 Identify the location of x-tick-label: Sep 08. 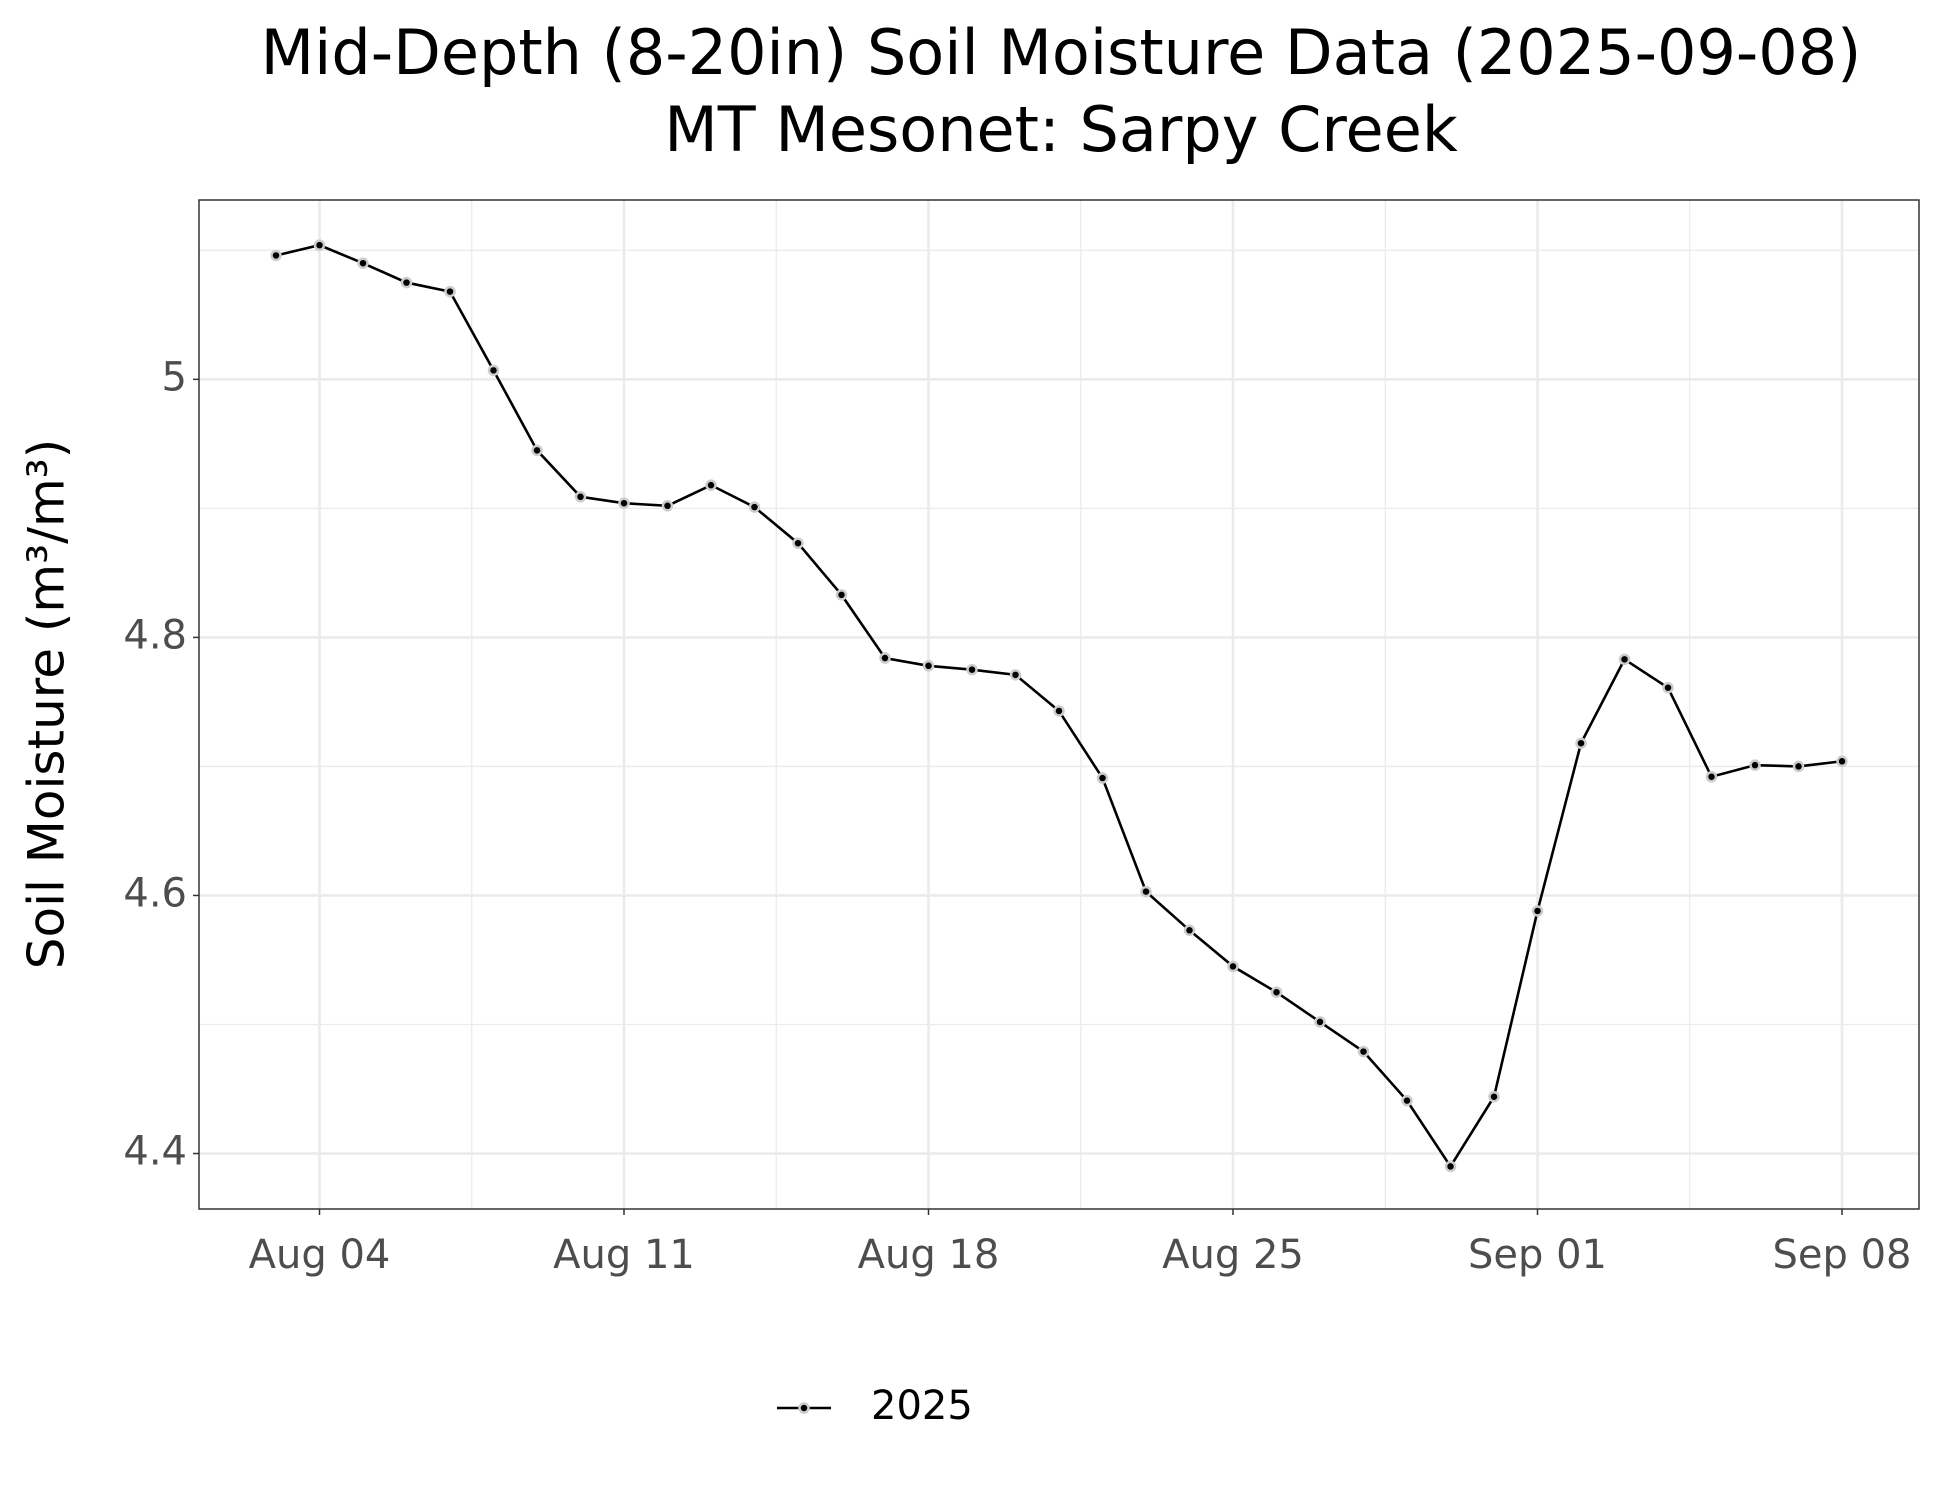
(1841, 1255).